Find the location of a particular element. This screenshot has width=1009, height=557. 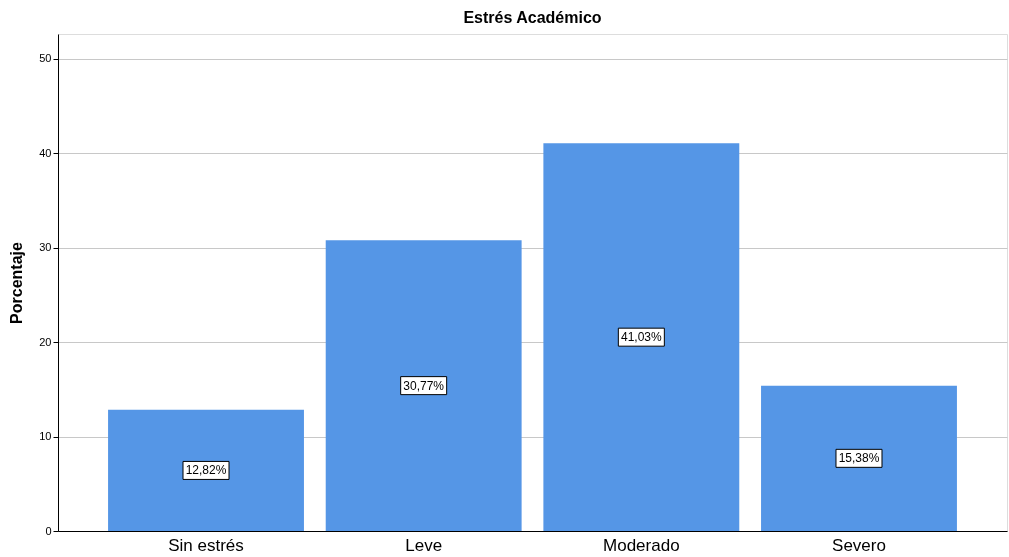

y-tick-label: 0 is located at coordinates (48, 530).